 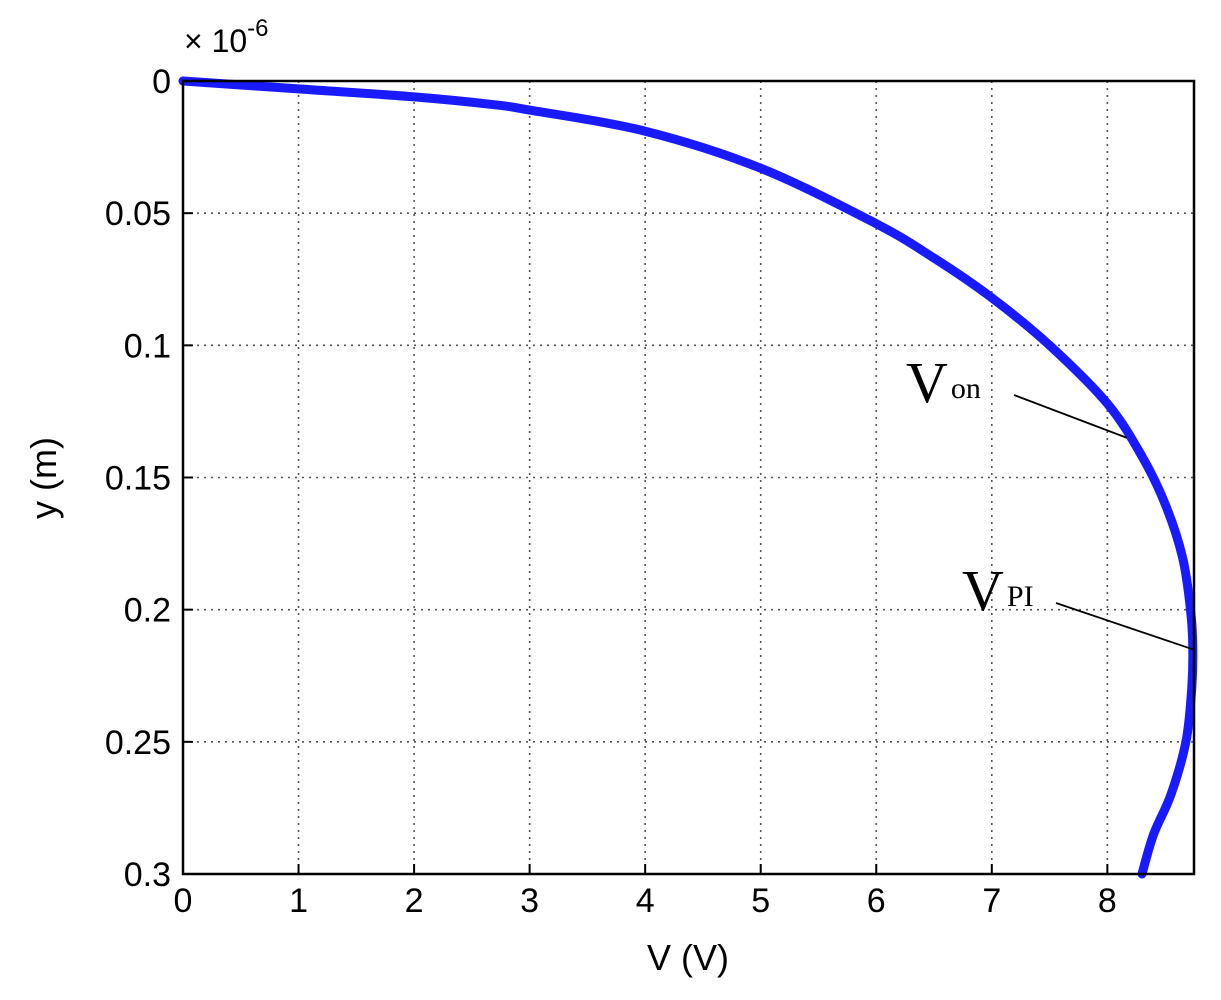 What do you see at coordinates (138, 479) in the screenshot?
I see `y-tick-label: 0.15` at bounding box center [138, 479].